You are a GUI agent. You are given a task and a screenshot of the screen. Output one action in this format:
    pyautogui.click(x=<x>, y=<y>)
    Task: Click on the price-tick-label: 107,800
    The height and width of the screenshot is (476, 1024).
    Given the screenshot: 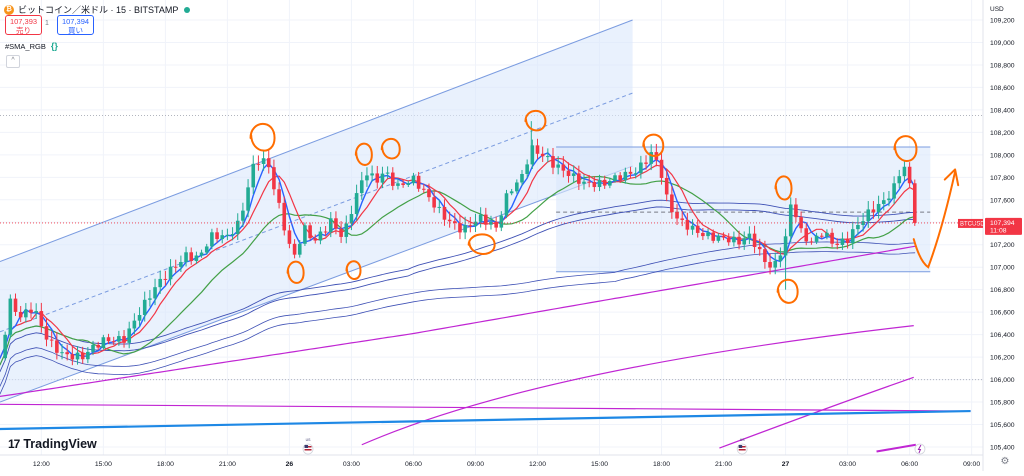 What is the action you would take?
    pyautogui.click(x=1002, y=178)
    